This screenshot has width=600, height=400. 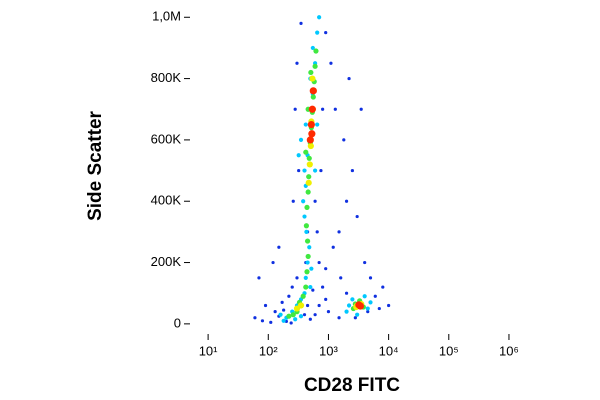 I want to click on y-axis-label: Side Scatter, so click(x=95, y=165).